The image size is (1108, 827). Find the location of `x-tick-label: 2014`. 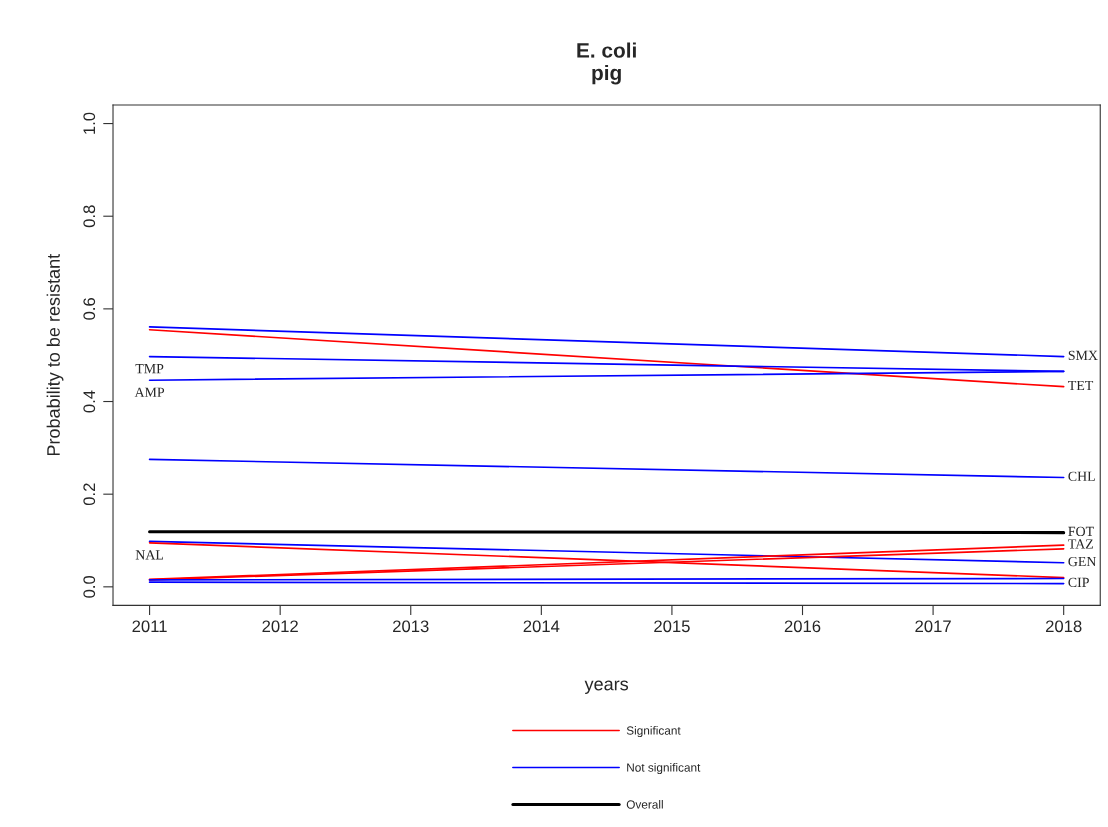

x-tick-label: 2014 is located at coordinates (541, 626).